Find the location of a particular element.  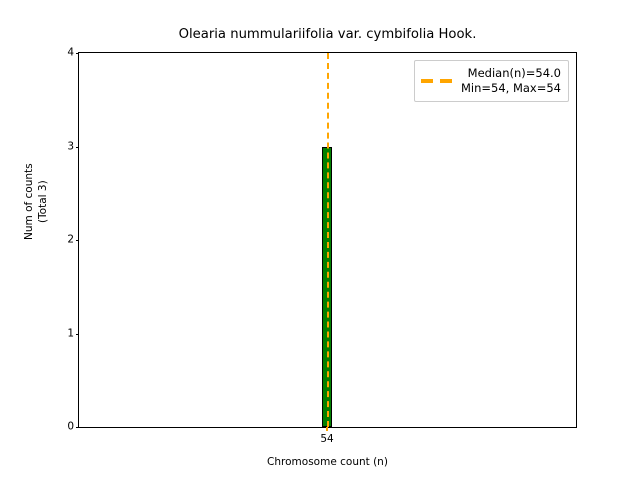

y-tick-label: 3 is located at coordinates (70, 146).